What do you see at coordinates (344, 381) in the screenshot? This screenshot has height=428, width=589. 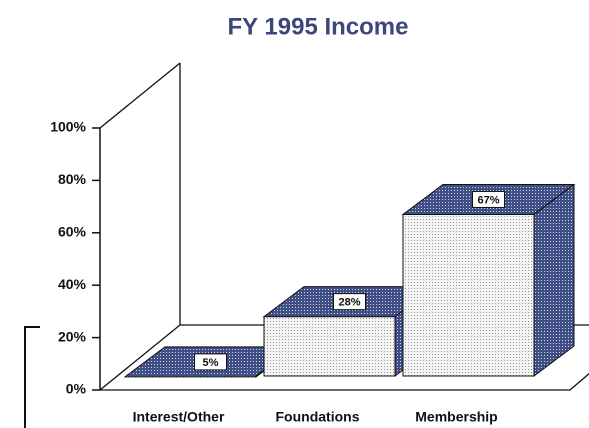 I see `floor` at bounding box center [344, 381].